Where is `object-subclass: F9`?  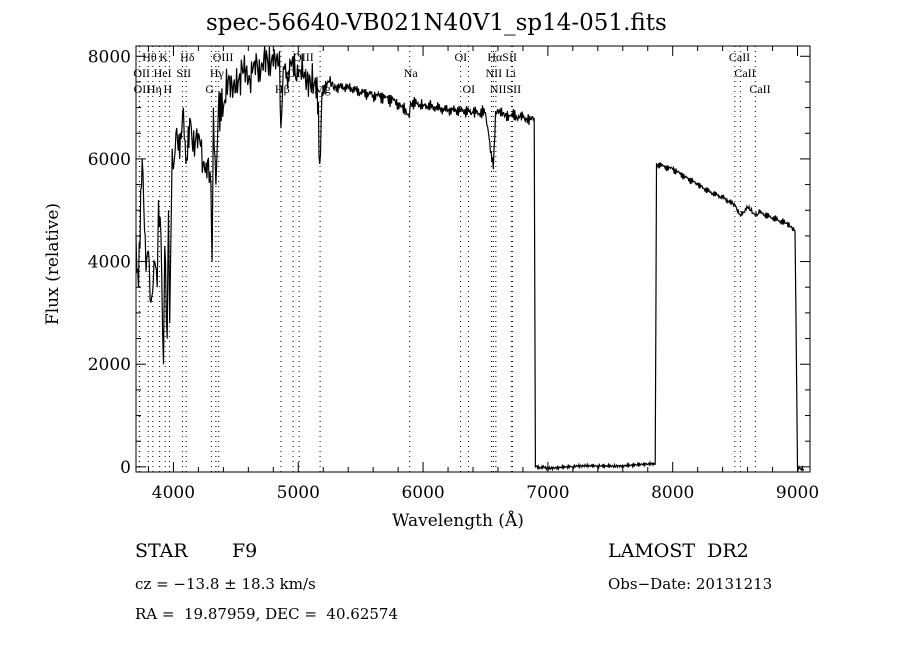
object-subclass: F9 is located at coordinates (245, 551).